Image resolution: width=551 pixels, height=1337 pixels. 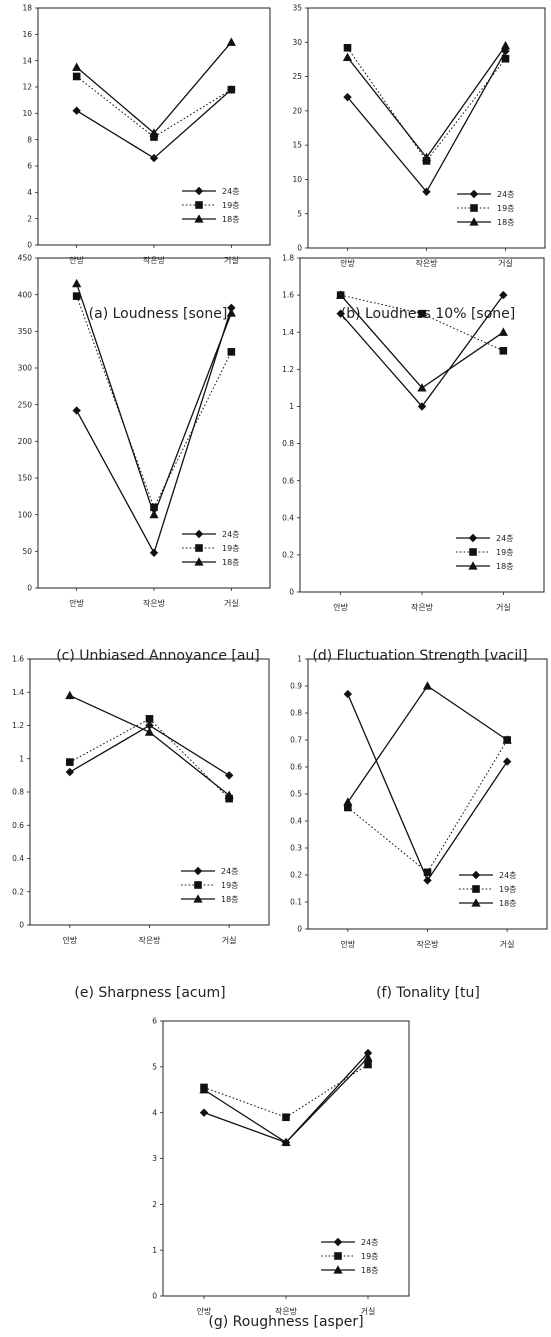 I want to click on chart-caption: (g) Roughness [asper], so click(x=285, y=1322).